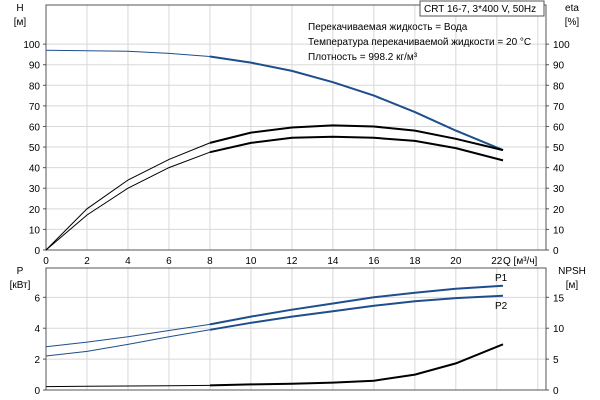 Image resolution: width=600 pixels, height=400 pixels. I want to click on x-tick-label: 16, so click(374, 261).